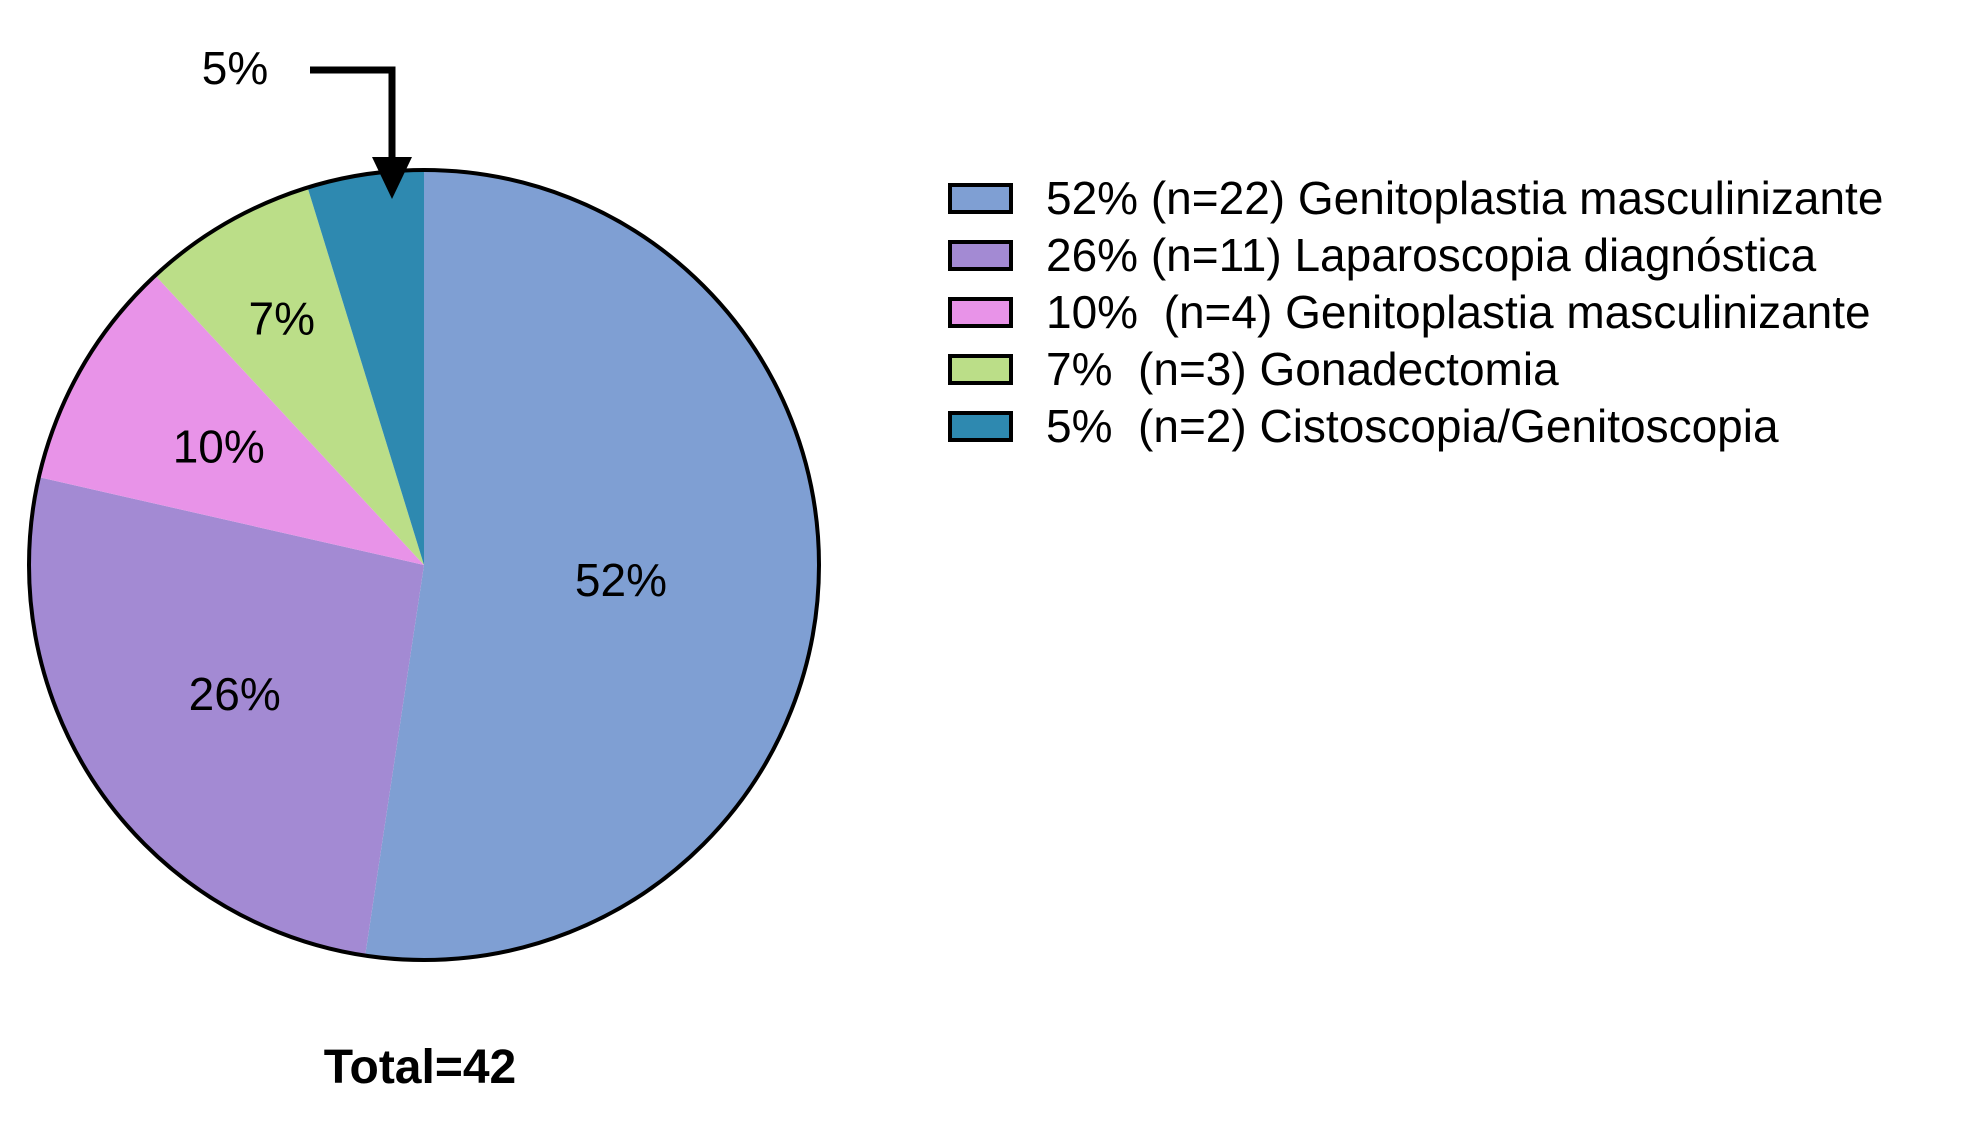 Image resolution: width=1973 pixels, height=1134 pixels. Describe the element at coordinates (235, 68) in the screenshot. I see `callout-label: 5%` at that location.